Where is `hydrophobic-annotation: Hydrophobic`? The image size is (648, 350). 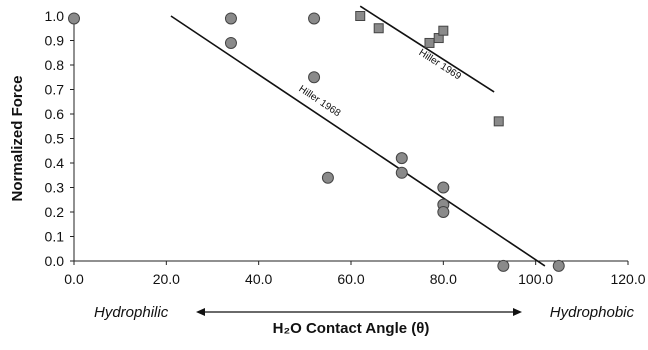
hydrophobic-annotation: Hydrophobic is located at coordinates (592, 312).